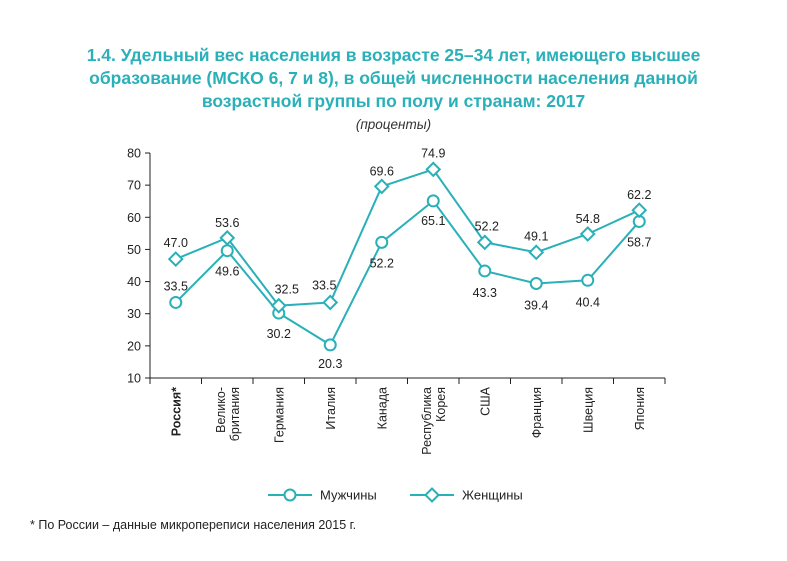  Describe the element at coordinates (427, 421) in the screenshot. I see `x-tick-label-line: Республика` at that location.